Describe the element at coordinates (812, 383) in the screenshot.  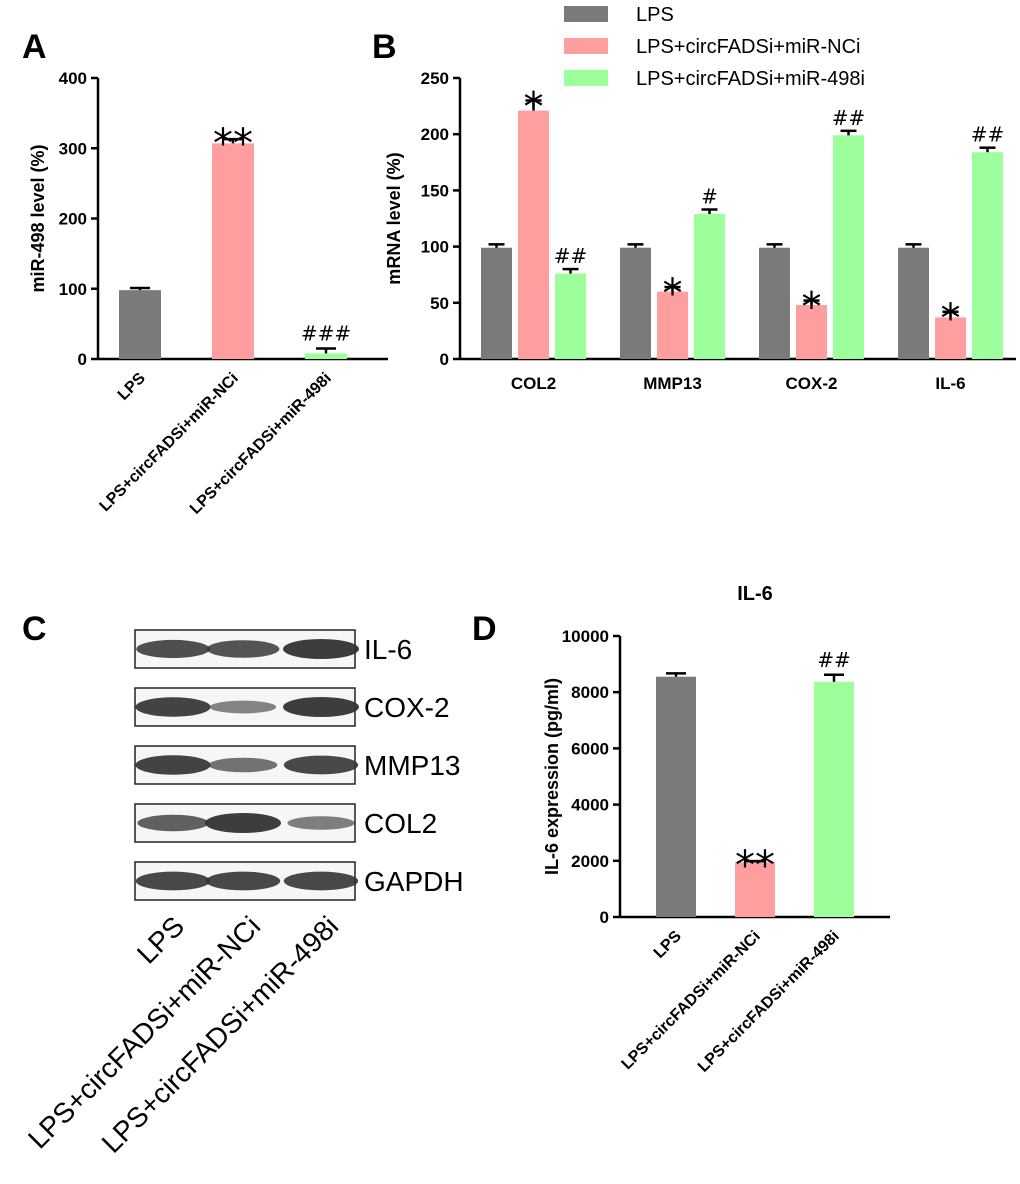
I see `chart-b-x-tick-label: COX-2` at that location.